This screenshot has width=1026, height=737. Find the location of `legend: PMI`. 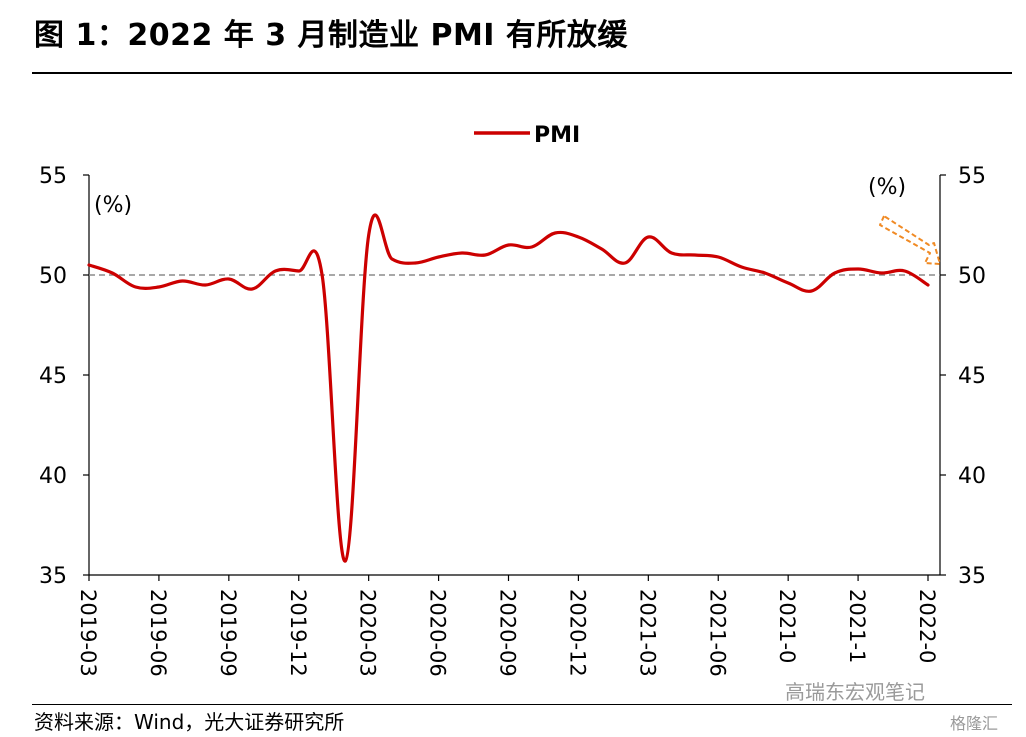

legend: PMI is located at coordinates (527, 135).